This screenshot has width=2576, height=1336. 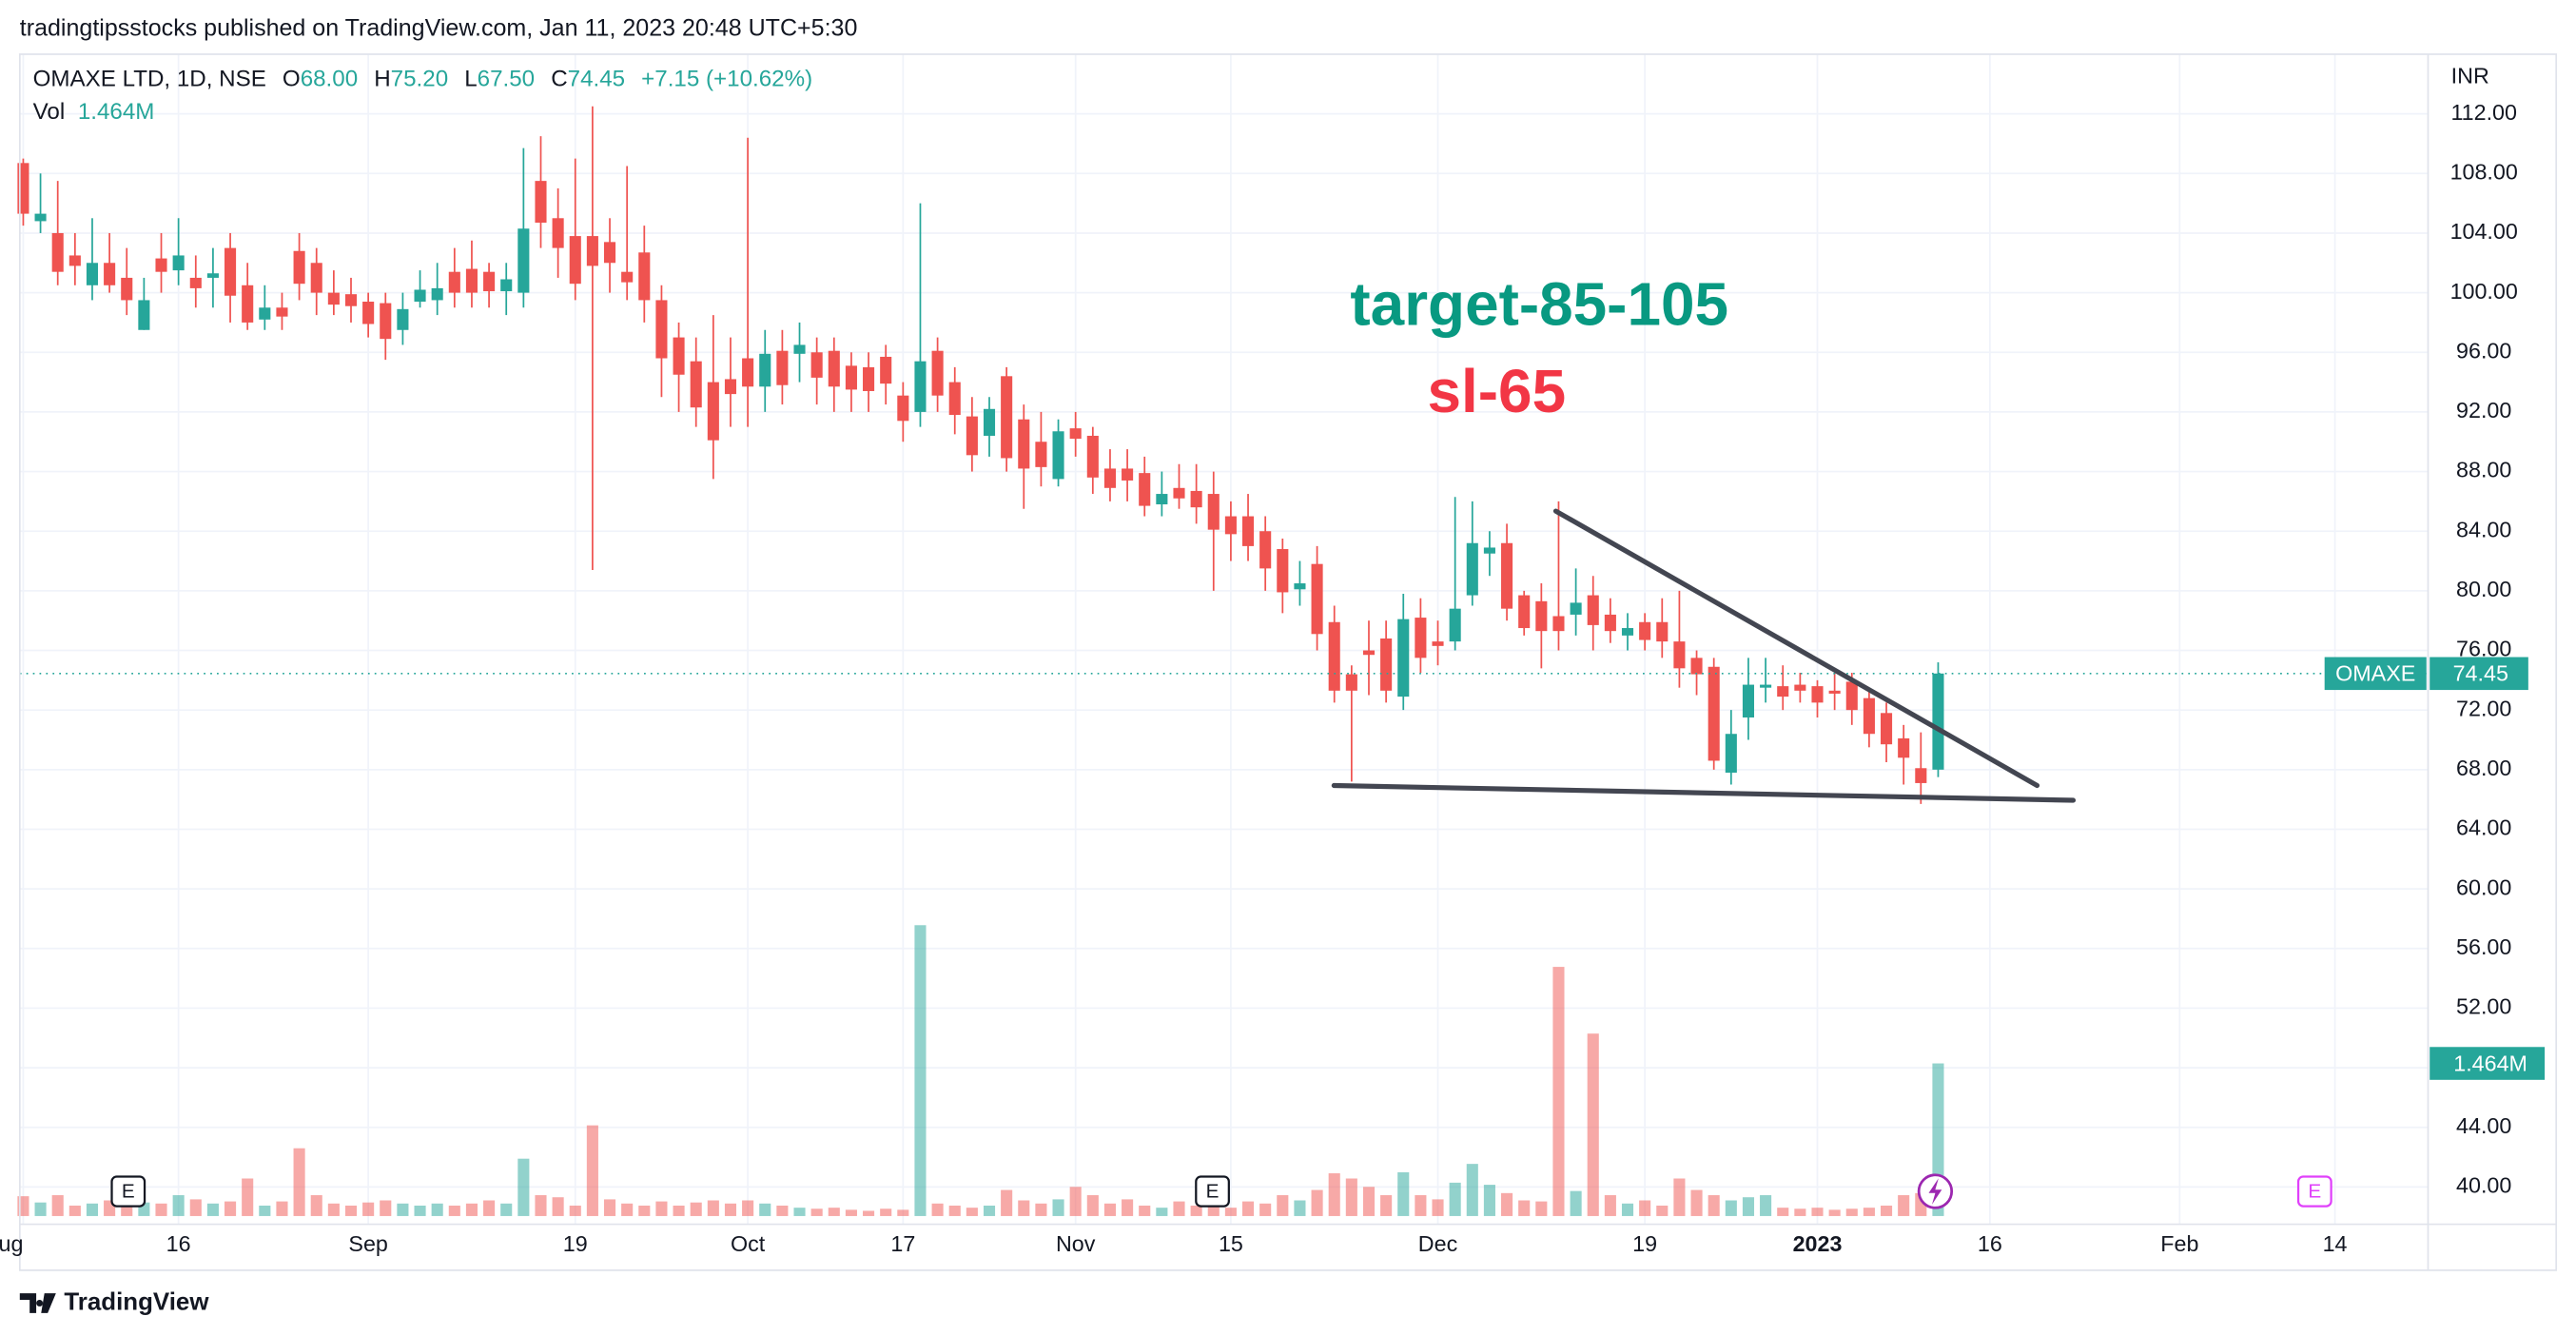 I want to click on volume-key: Vol, so click(x=49, y=113).